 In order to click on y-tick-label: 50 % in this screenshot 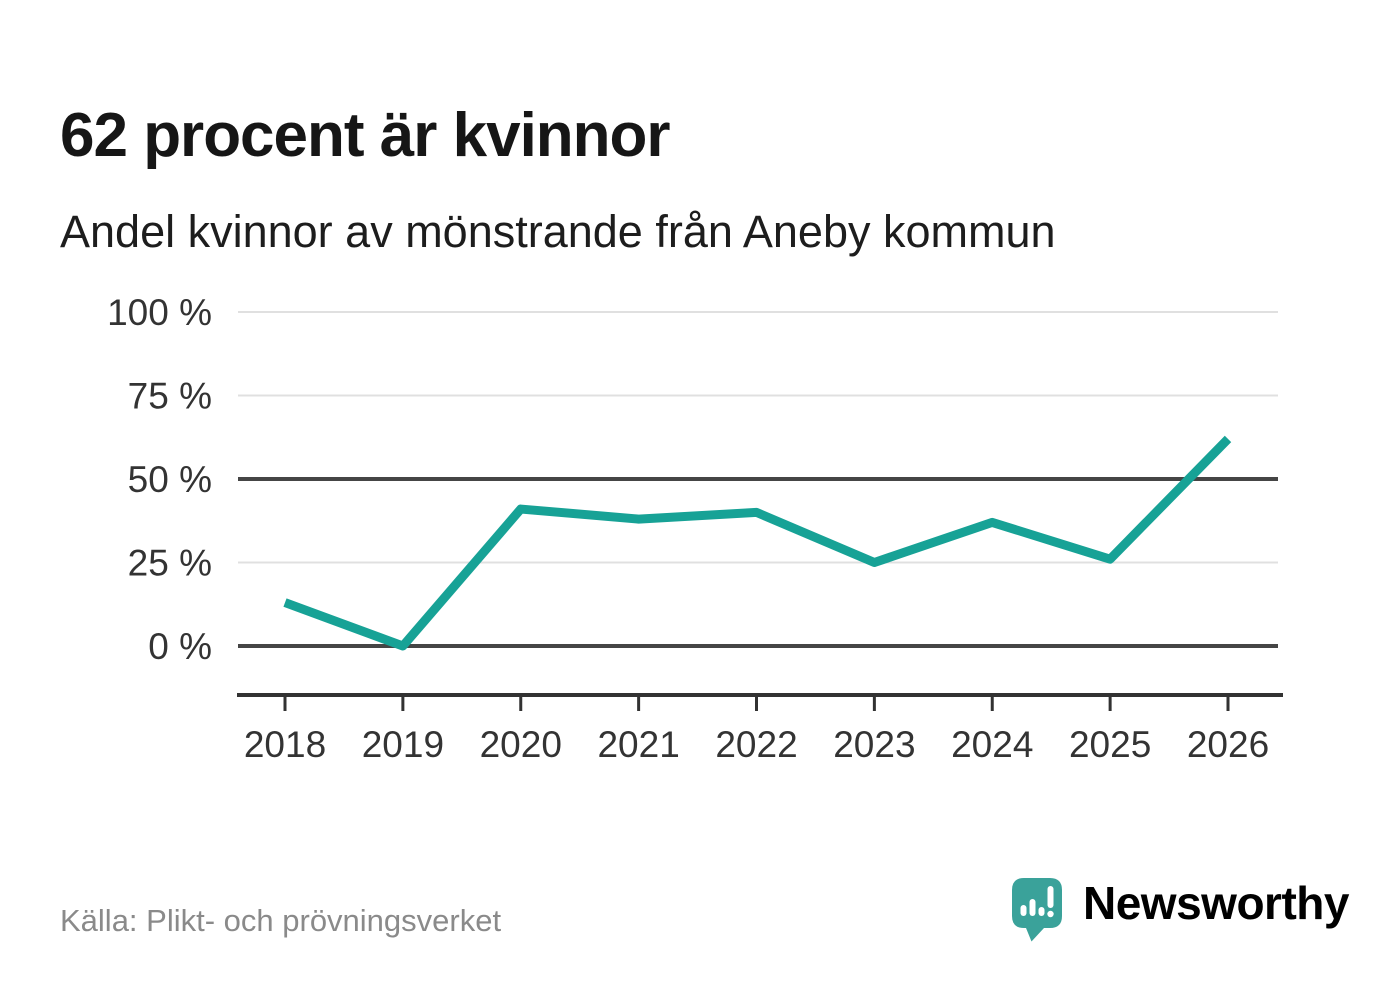, I will do `click(170, 479)`.